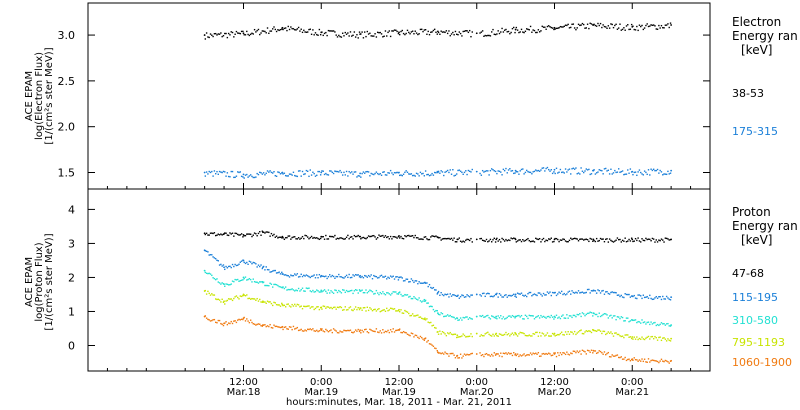 This screenshot has height=410, width=800. I want to click on legend-entry: 795-1193, so click(758, 342).